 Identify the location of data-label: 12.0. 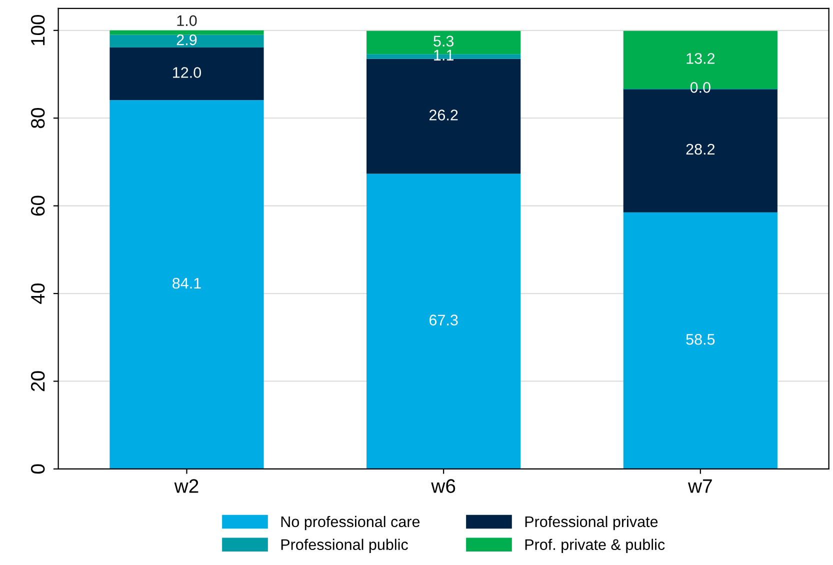
(187, 72).